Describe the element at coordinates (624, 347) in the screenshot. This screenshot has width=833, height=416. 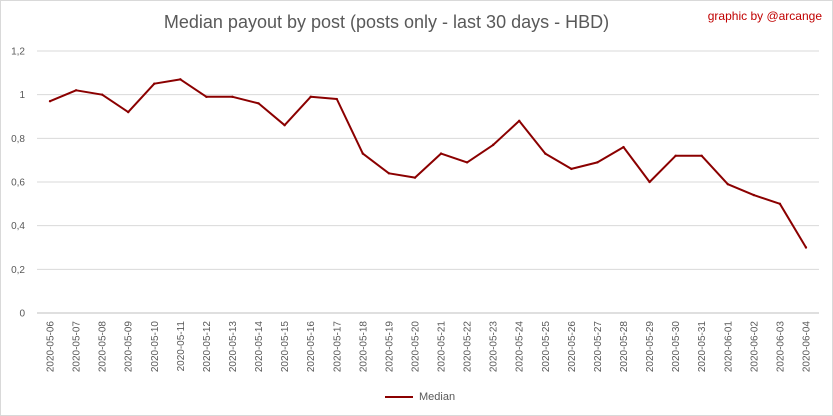
I see `x-tick-label: 2020-05-28` at that location.